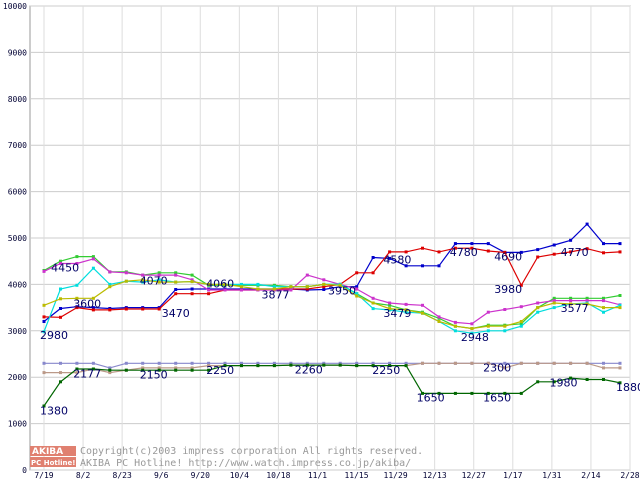  Describe the element at coordinates (464, 252) in the screenshot. I see `data-label: 4780` at that location.